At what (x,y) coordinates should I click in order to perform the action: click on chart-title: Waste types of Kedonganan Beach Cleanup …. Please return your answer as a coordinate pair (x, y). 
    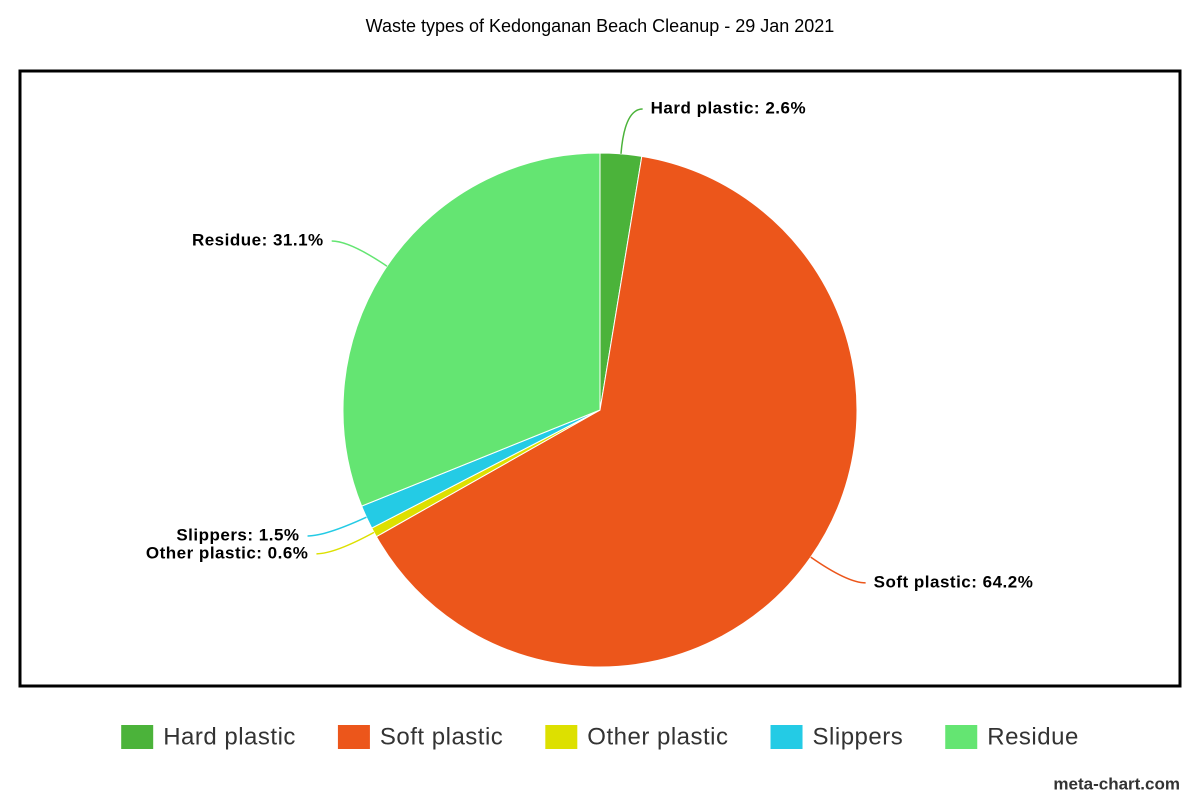
    Looking at the image, I should click on (600, 26).